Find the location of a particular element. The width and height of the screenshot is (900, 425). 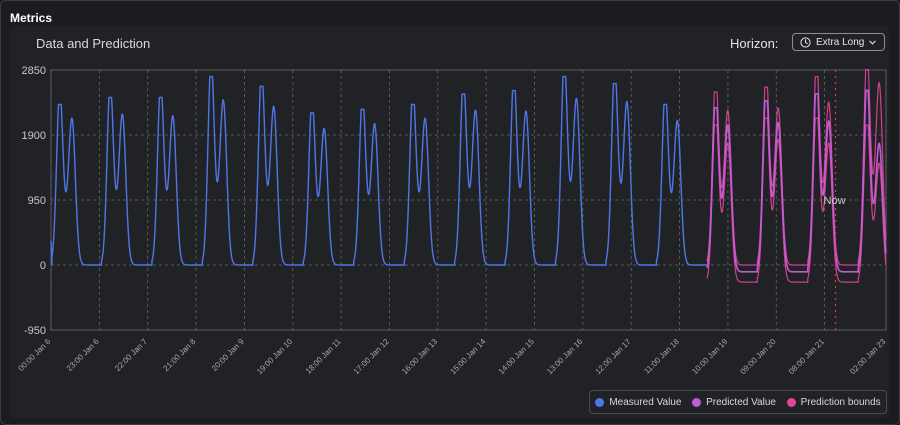

y-tick-label: -950 is located at coordinates (35, 331).